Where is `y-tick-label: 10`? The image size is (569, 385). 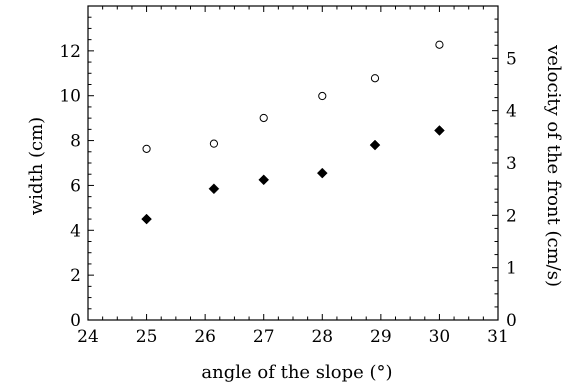 y-tick-label: 10 is located at coordinates (70, 97).